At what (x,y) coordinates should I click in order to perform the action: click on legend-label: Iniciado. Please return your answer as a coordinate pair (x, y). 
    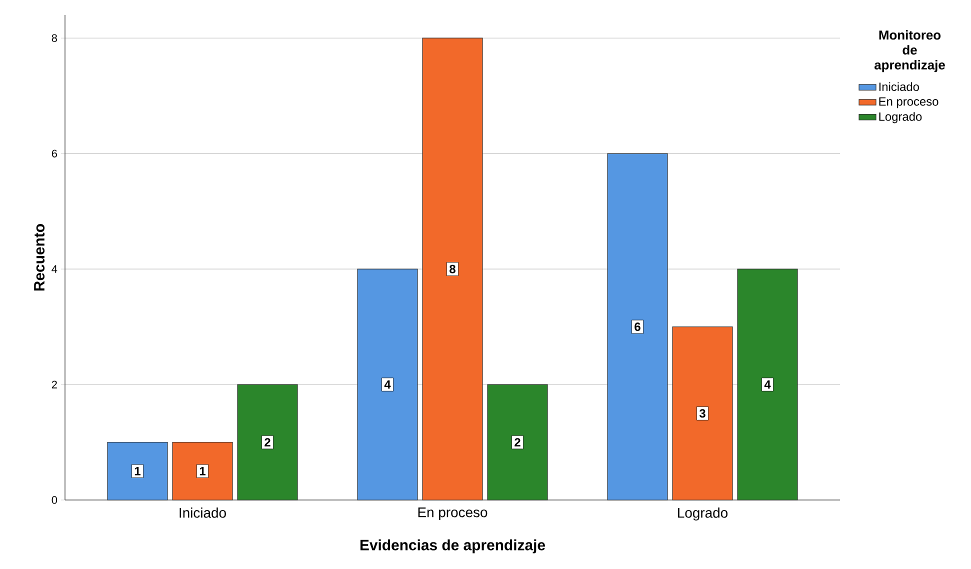
    Looking at the image, I should click on (899, 87).